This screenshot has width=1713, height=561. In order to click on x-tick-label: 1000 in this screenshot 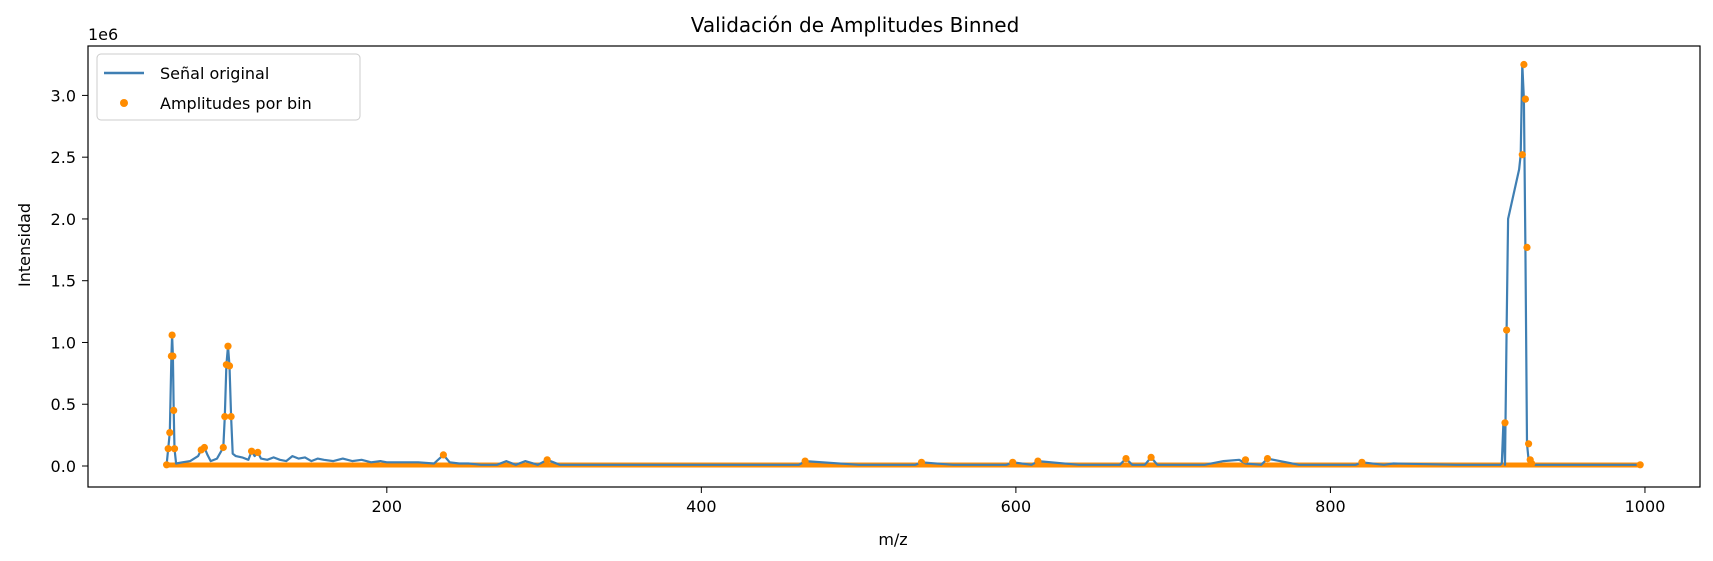, I will do `click(1645, 506)`.